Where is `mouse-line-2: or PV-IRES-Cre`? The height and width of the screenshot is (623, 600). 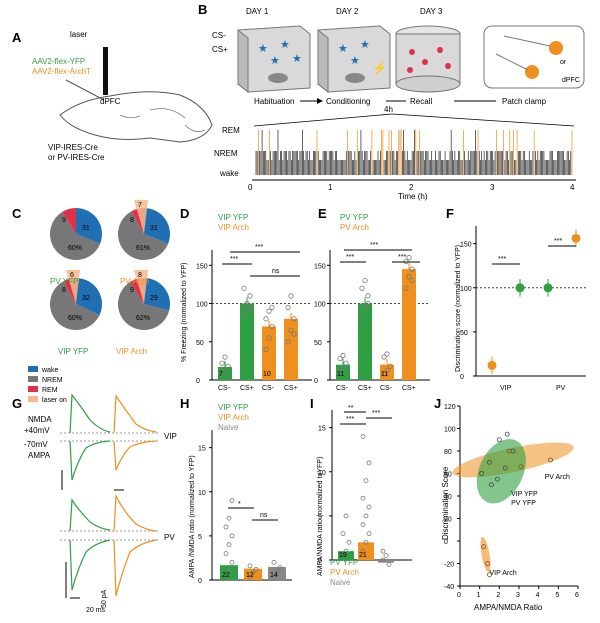 mouse-line-2: or PV-IRES-Cre is located at coordinates (76, 157).